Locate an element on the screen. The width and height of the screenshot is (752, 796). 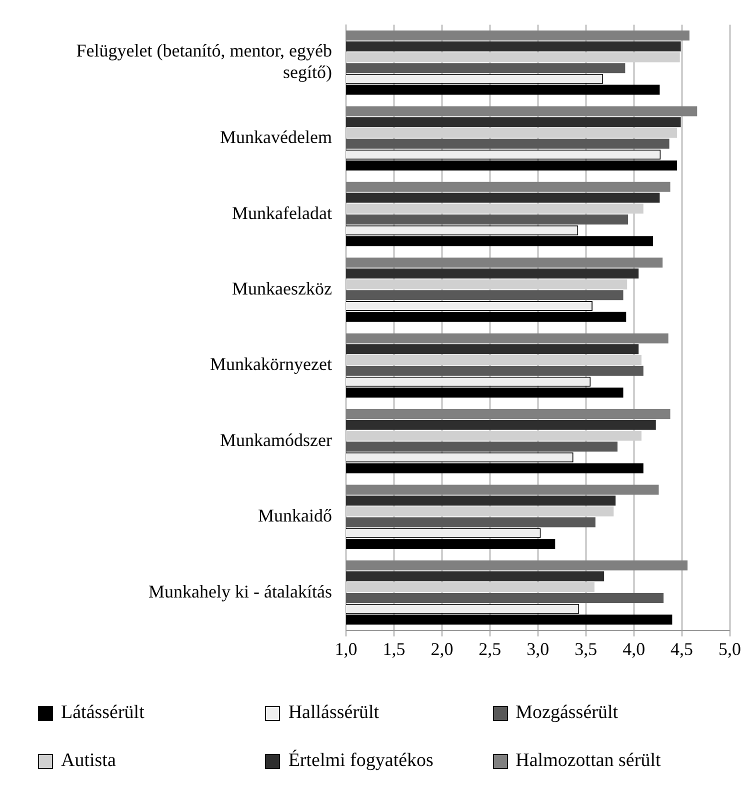
y-tick-label: Munkafeladat is located at coordinates (282, 212).